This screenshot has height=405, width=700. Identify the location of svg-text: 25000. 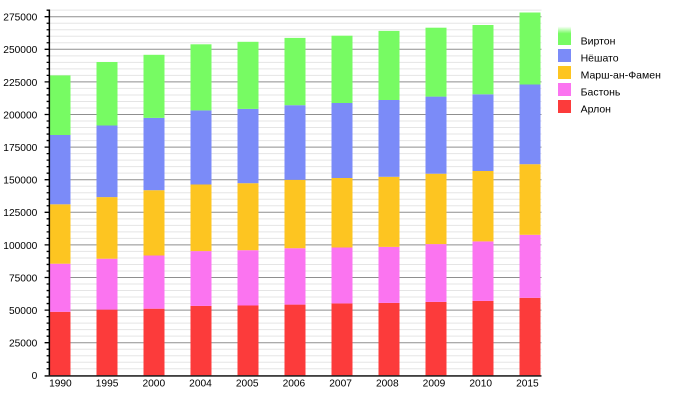
(23, 344).